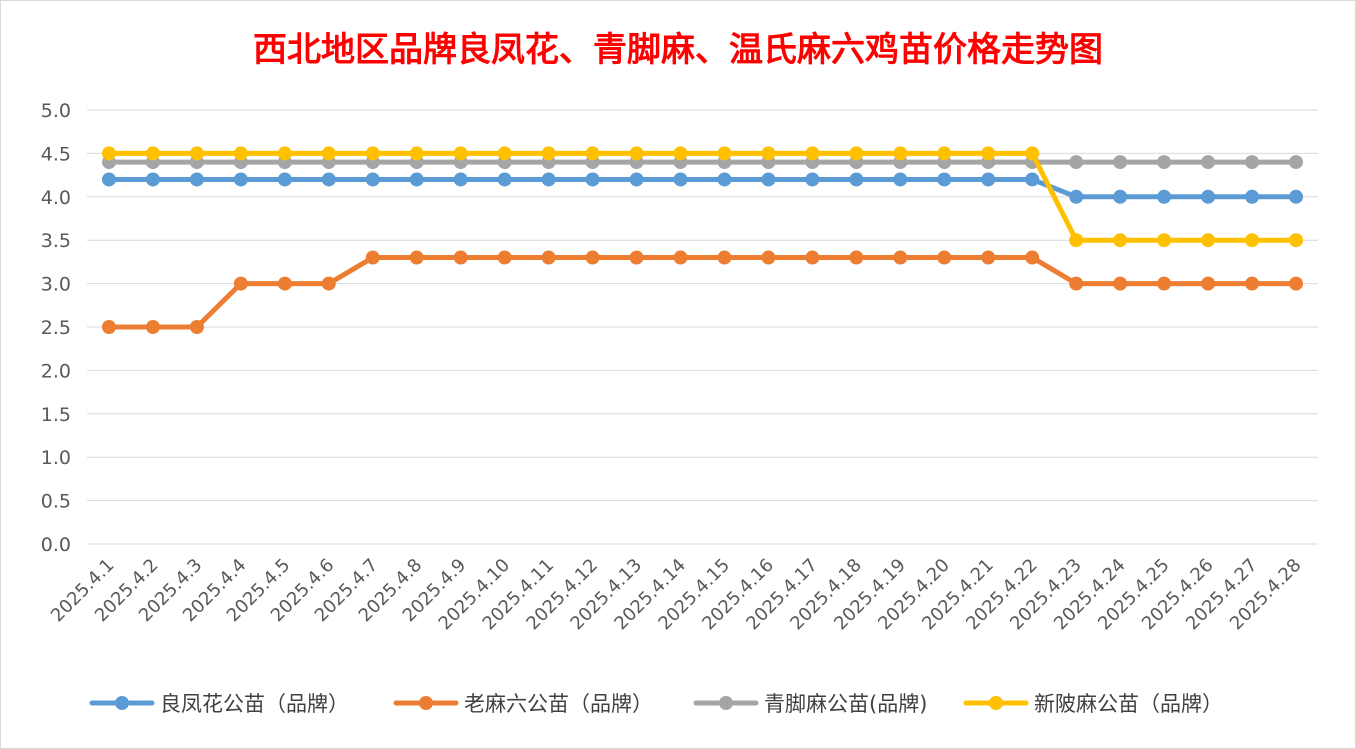 Image resolution: width=1356 pixels, height=749 pixels. Describe the element at coordinates (56, 111) in the screenshot. I see `y-tick-label: 5.0` at that location.